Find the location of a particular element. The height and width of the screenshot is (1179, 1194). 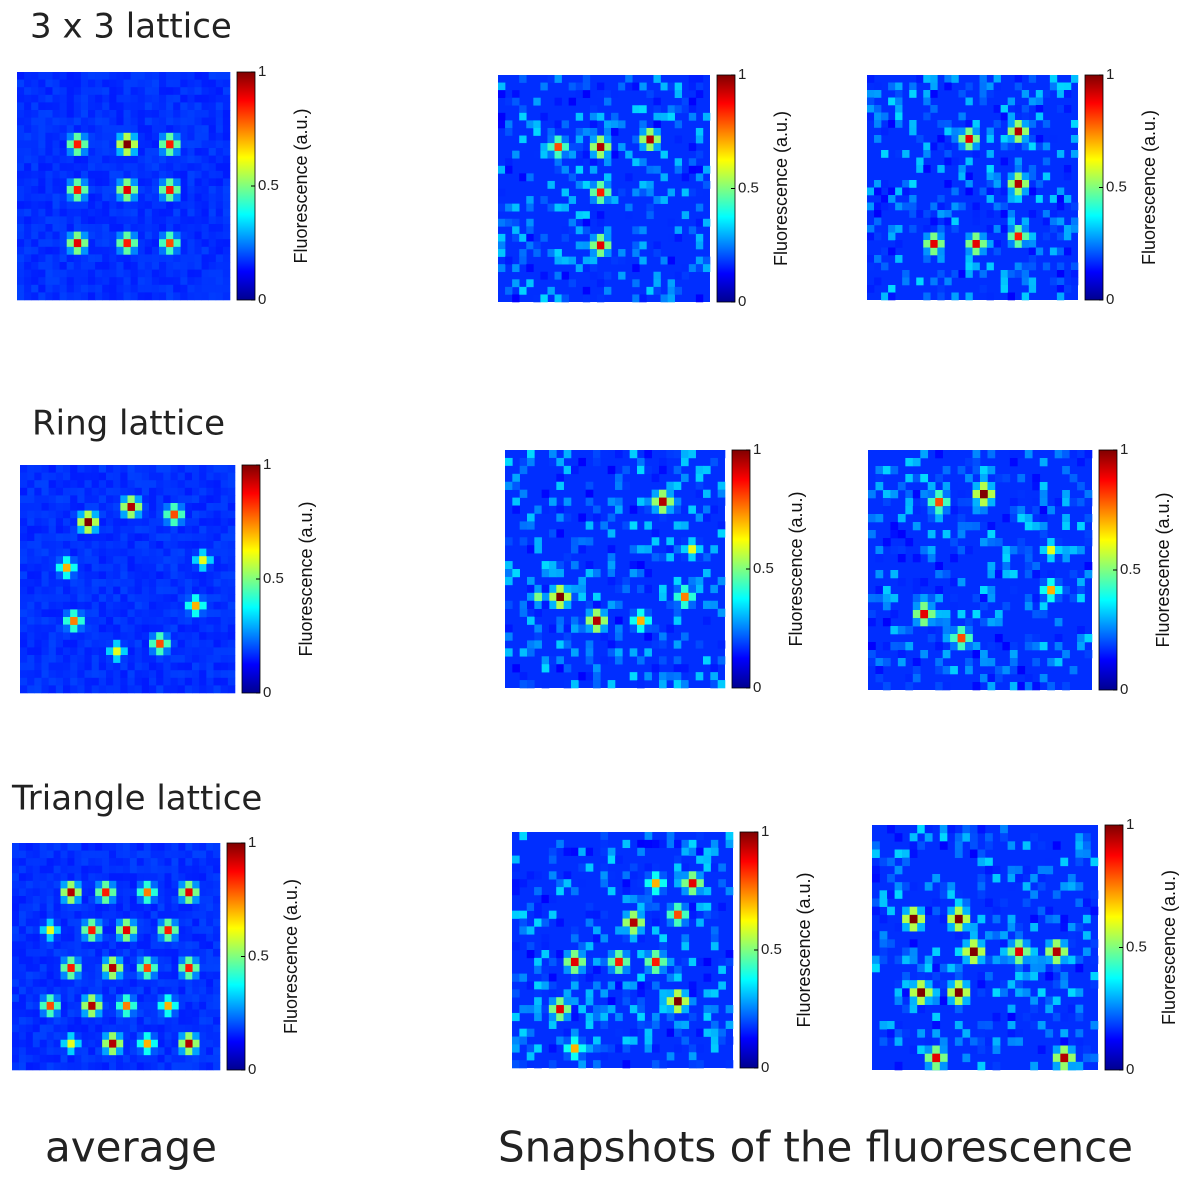

colorbar-tick-label: 1 is located at coordinates (252, 842).